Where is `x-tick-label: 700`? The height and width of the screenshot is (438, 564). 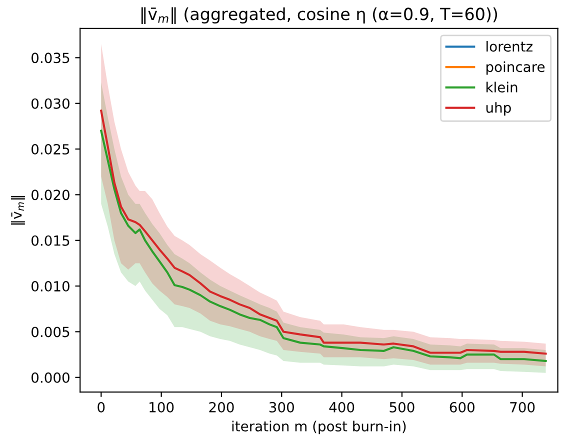
x-tick-label: 700 is located at coordinates (522, 407).